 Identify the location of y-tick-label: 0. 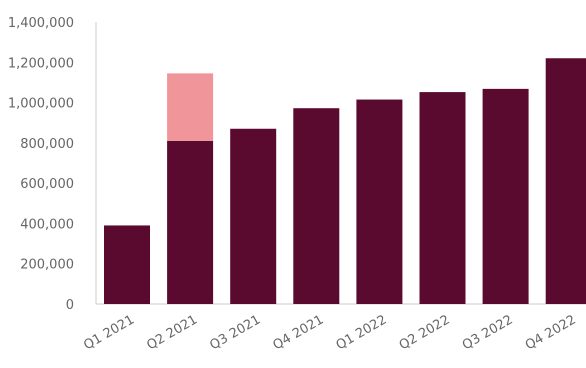
(70, 305).